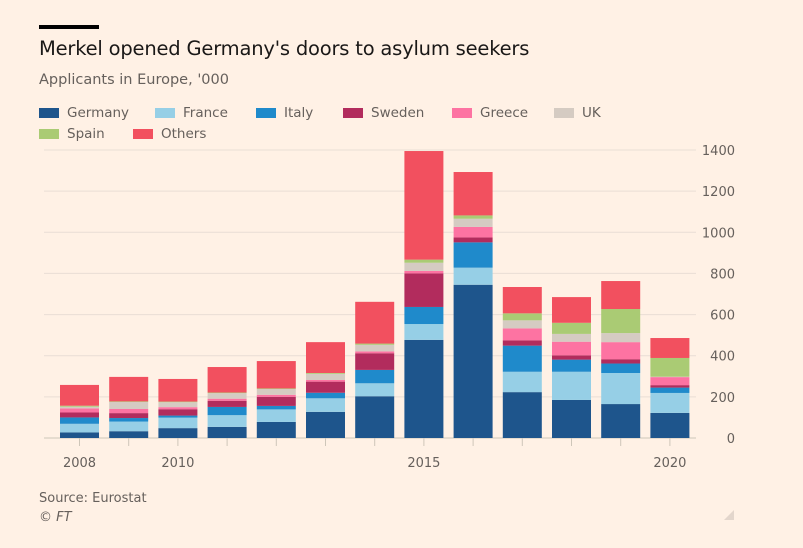 This screenshot has height=548, width=803. What do you see at coordinates (79, 463) in the screenshot?
I see `x-tick-label: 2008` at bounding box center [79, 463].